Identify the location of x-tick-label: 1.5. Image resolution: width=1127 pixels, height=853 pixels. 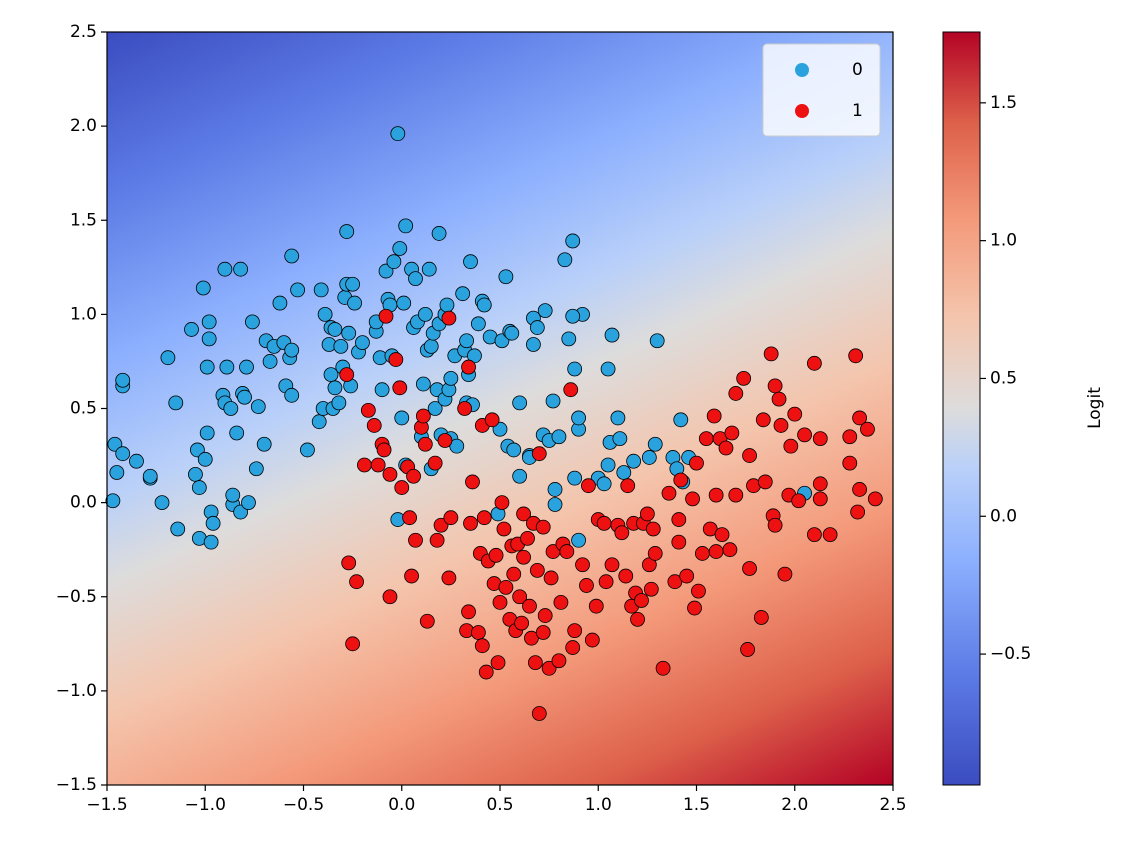
(696, 805).